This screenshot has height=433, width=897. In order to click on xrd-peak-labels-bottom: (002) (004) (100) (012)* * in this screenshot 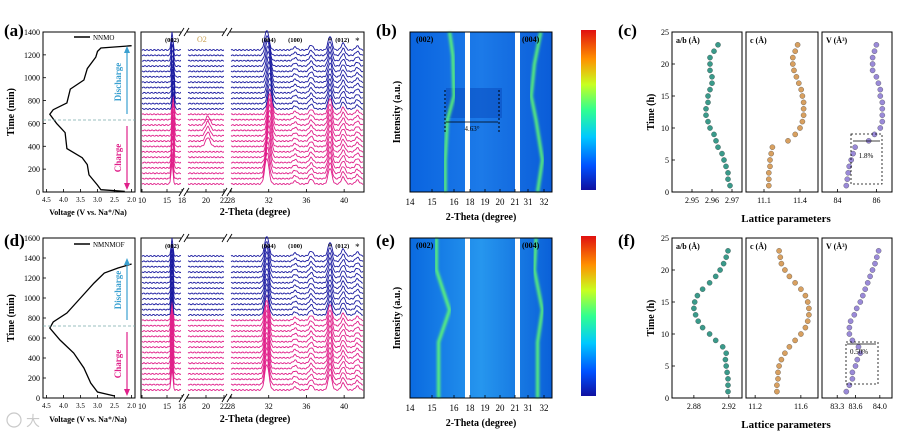, I will do `click(262, 247)`.